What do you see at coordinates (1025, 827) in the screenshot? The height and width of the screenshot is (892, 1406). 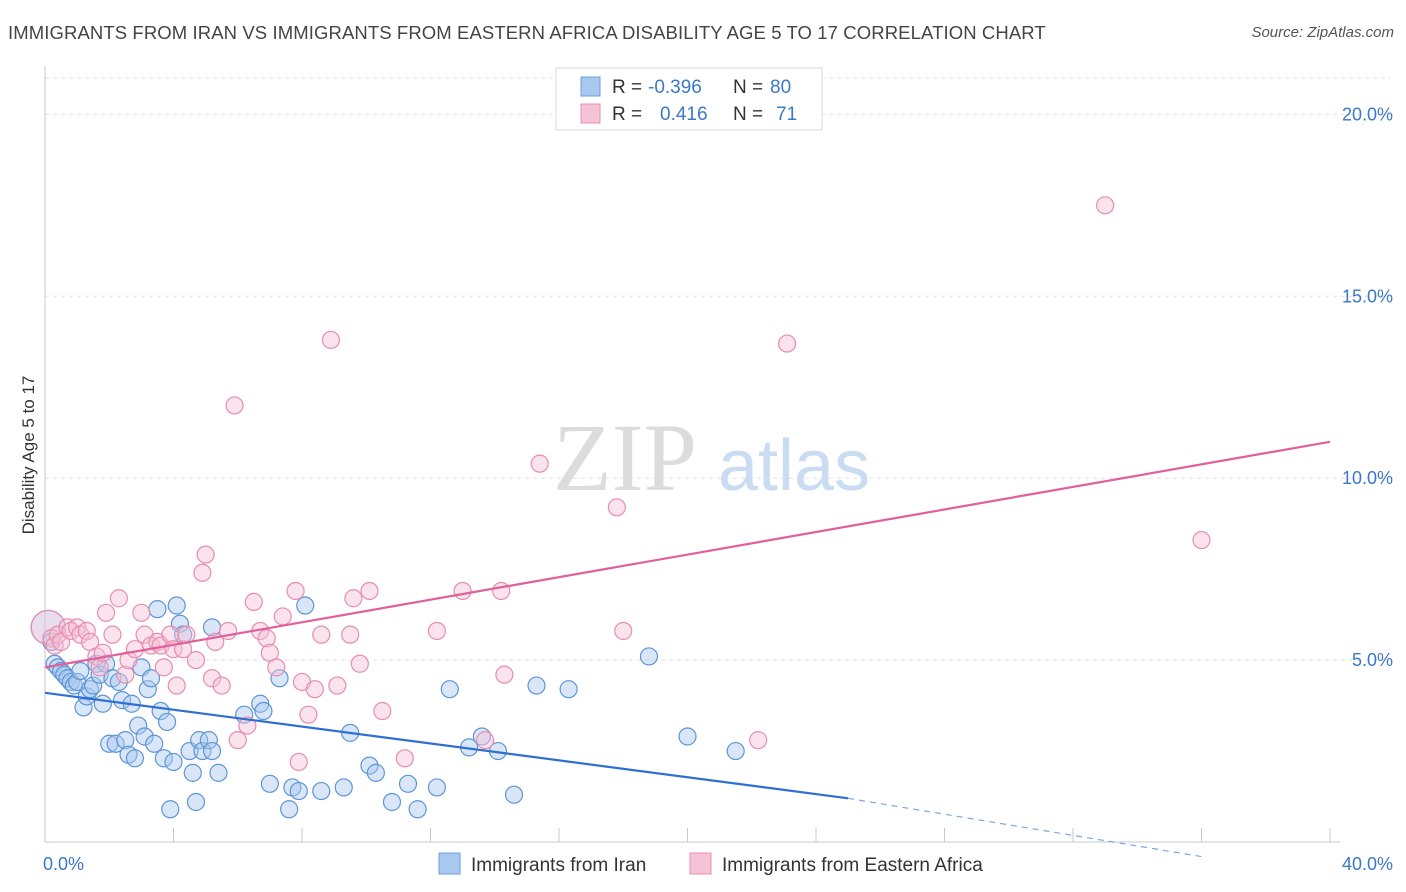 I see `trend-line-iran-extension` at bounding box center [1025, 827].